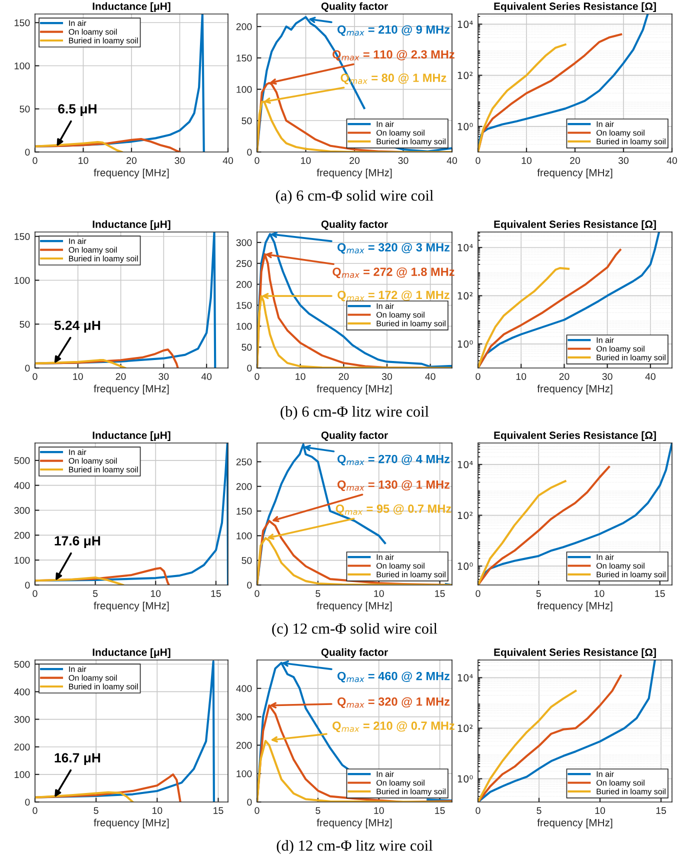 The image size is (694, 861). I want to click on annotation: Q$_{max}$ = 172 @ 1 MHz, so click(394, 296).